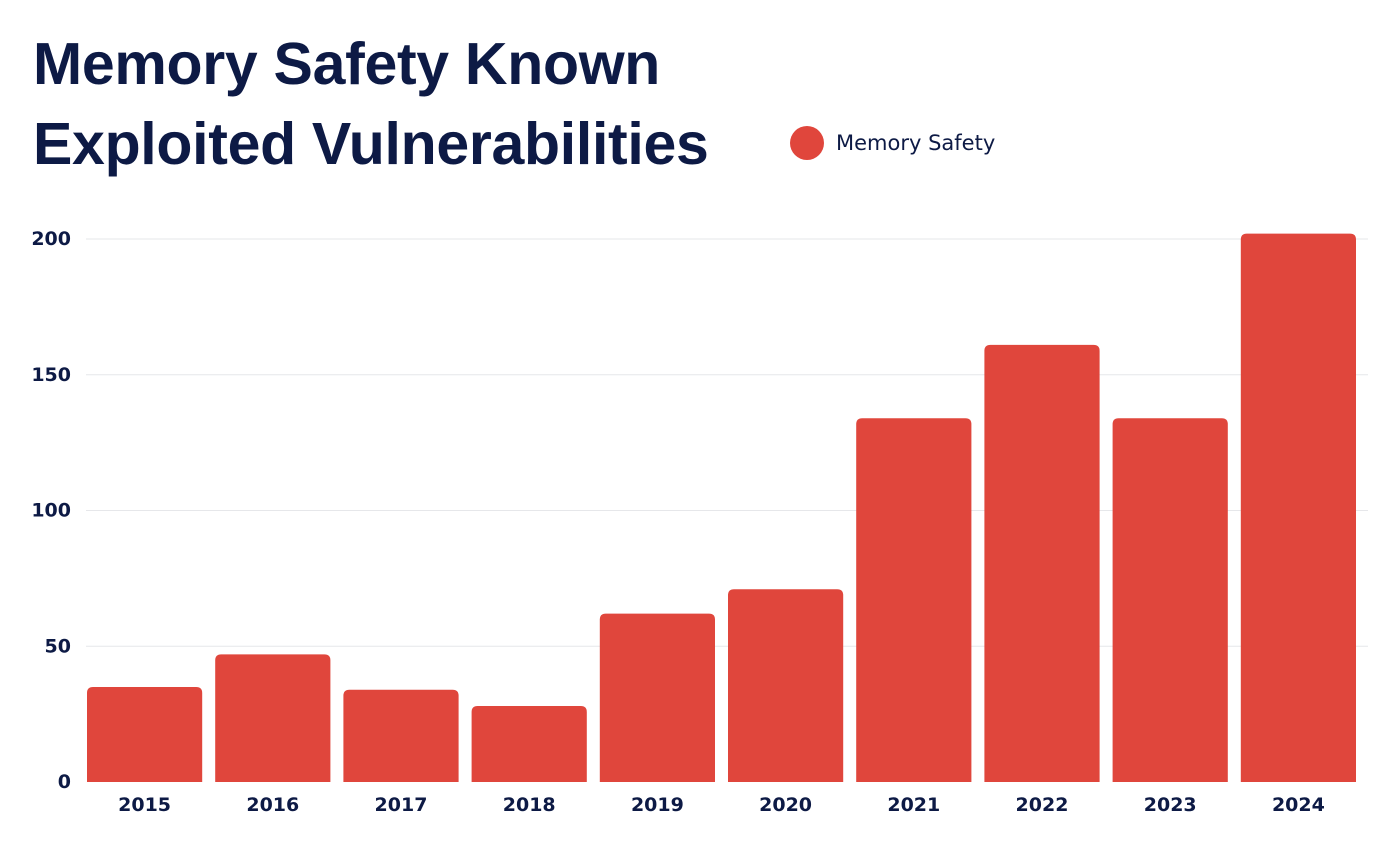 The image size is (1389, 854). What do you see at coordinates (786, 685) in the screenshot?
I see `bar-2020` at bounding box center [786, 685].